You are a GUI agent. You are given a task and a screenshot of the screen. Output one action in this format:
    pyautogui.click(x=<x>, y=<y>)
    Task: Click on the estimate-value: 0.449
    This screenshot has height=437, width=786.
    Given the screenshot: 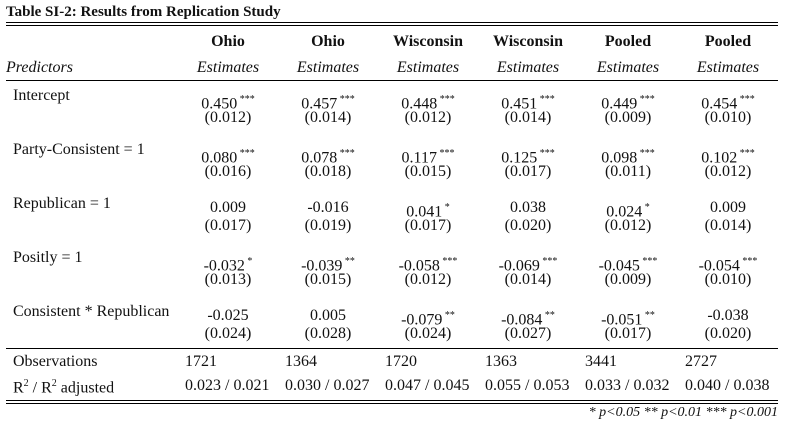 What is the action you would take?
    pyautogui.click(x=619, y=104)
    